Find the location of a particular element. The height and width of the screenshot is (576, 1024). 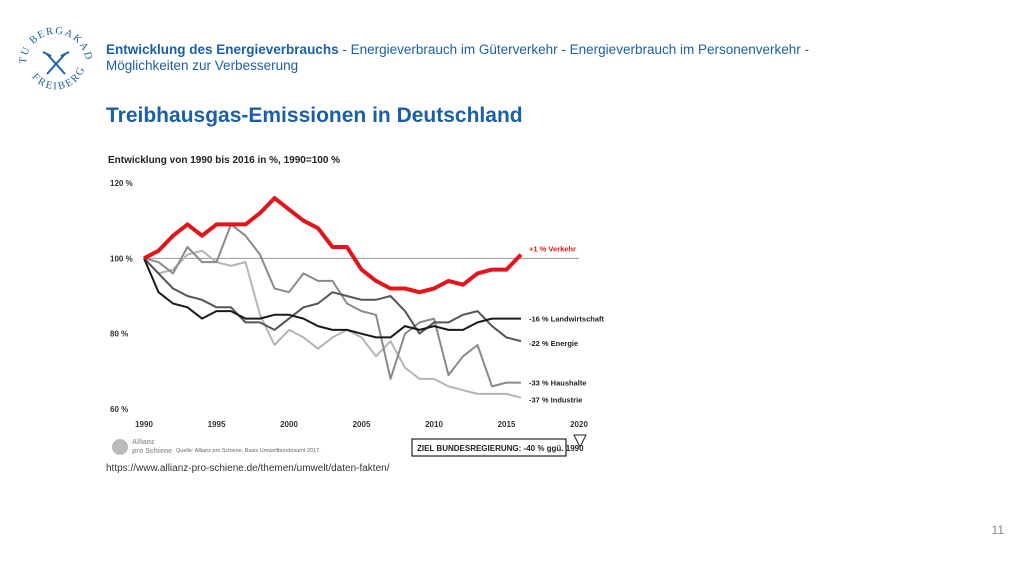

x-tick-label: 1990 is located at coordinates (144, 424).